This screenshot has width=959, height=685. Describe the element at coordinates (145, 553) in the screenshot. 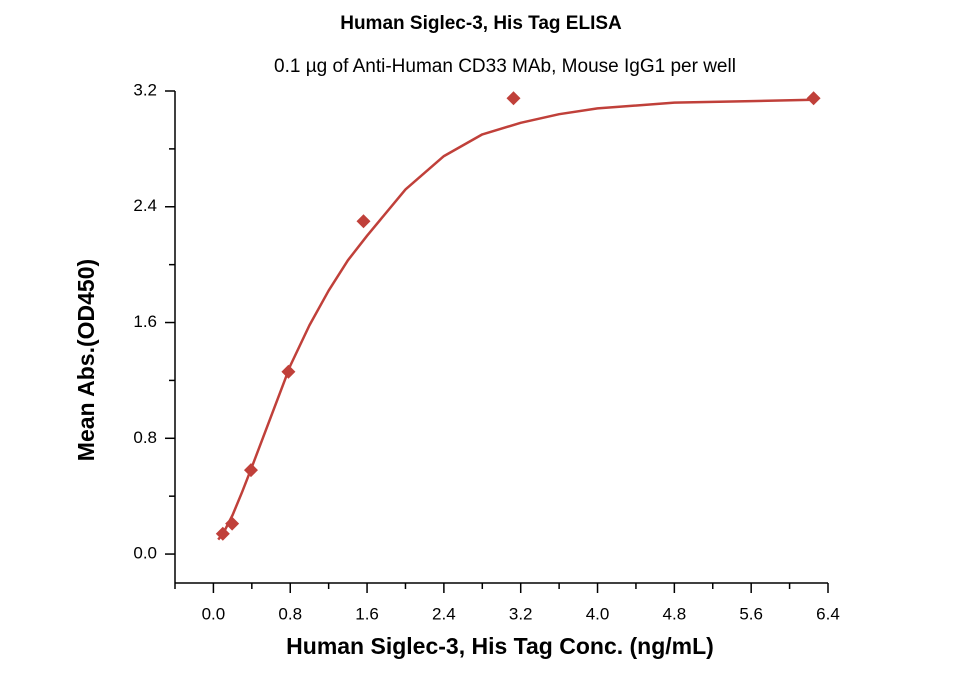

I see `y-tick-label: 0.0` at that location.